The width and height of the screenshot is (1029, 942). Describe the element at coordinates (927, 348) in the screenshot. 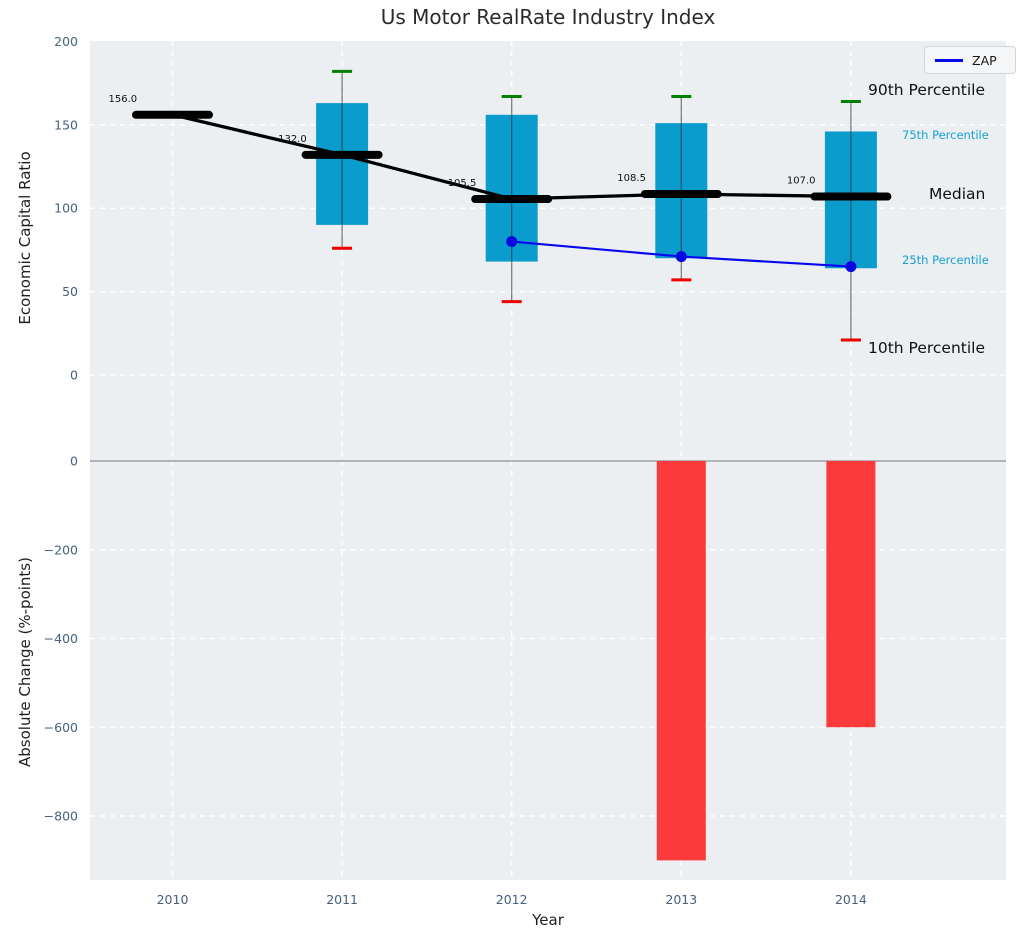

I see `annotation-10th-percentile: 10th Percentile` at that location.